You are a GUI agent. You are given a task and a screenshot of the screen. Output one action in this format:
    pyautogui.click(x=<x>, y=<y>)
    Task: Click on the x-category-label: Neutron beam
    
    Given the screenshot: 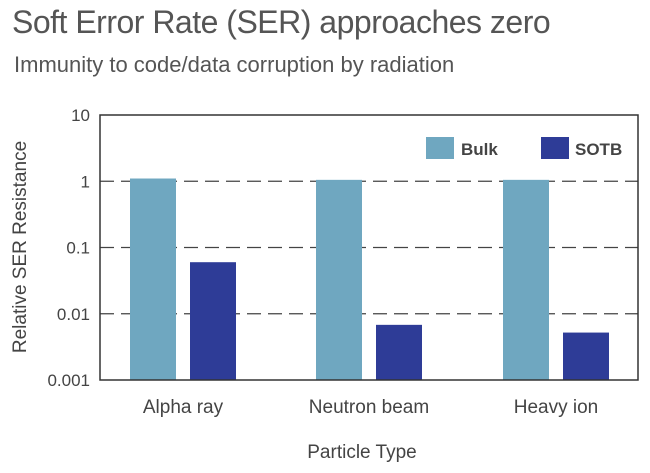 What is the action you would take?
    pyautogui.click(x=369, y=407)
    